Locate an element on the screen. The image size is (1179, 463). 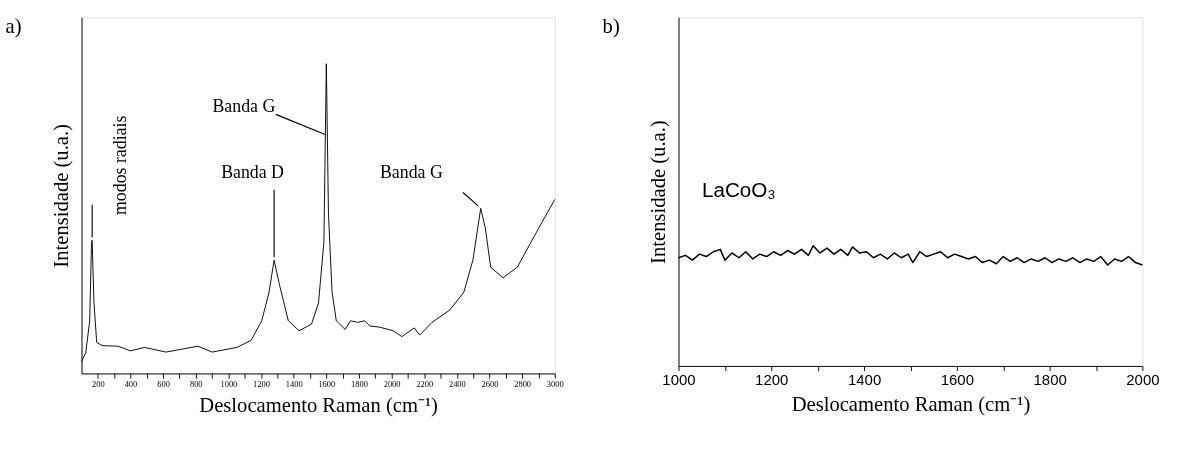
x-tick-label: 2200 is located at coordinates (425, 384).